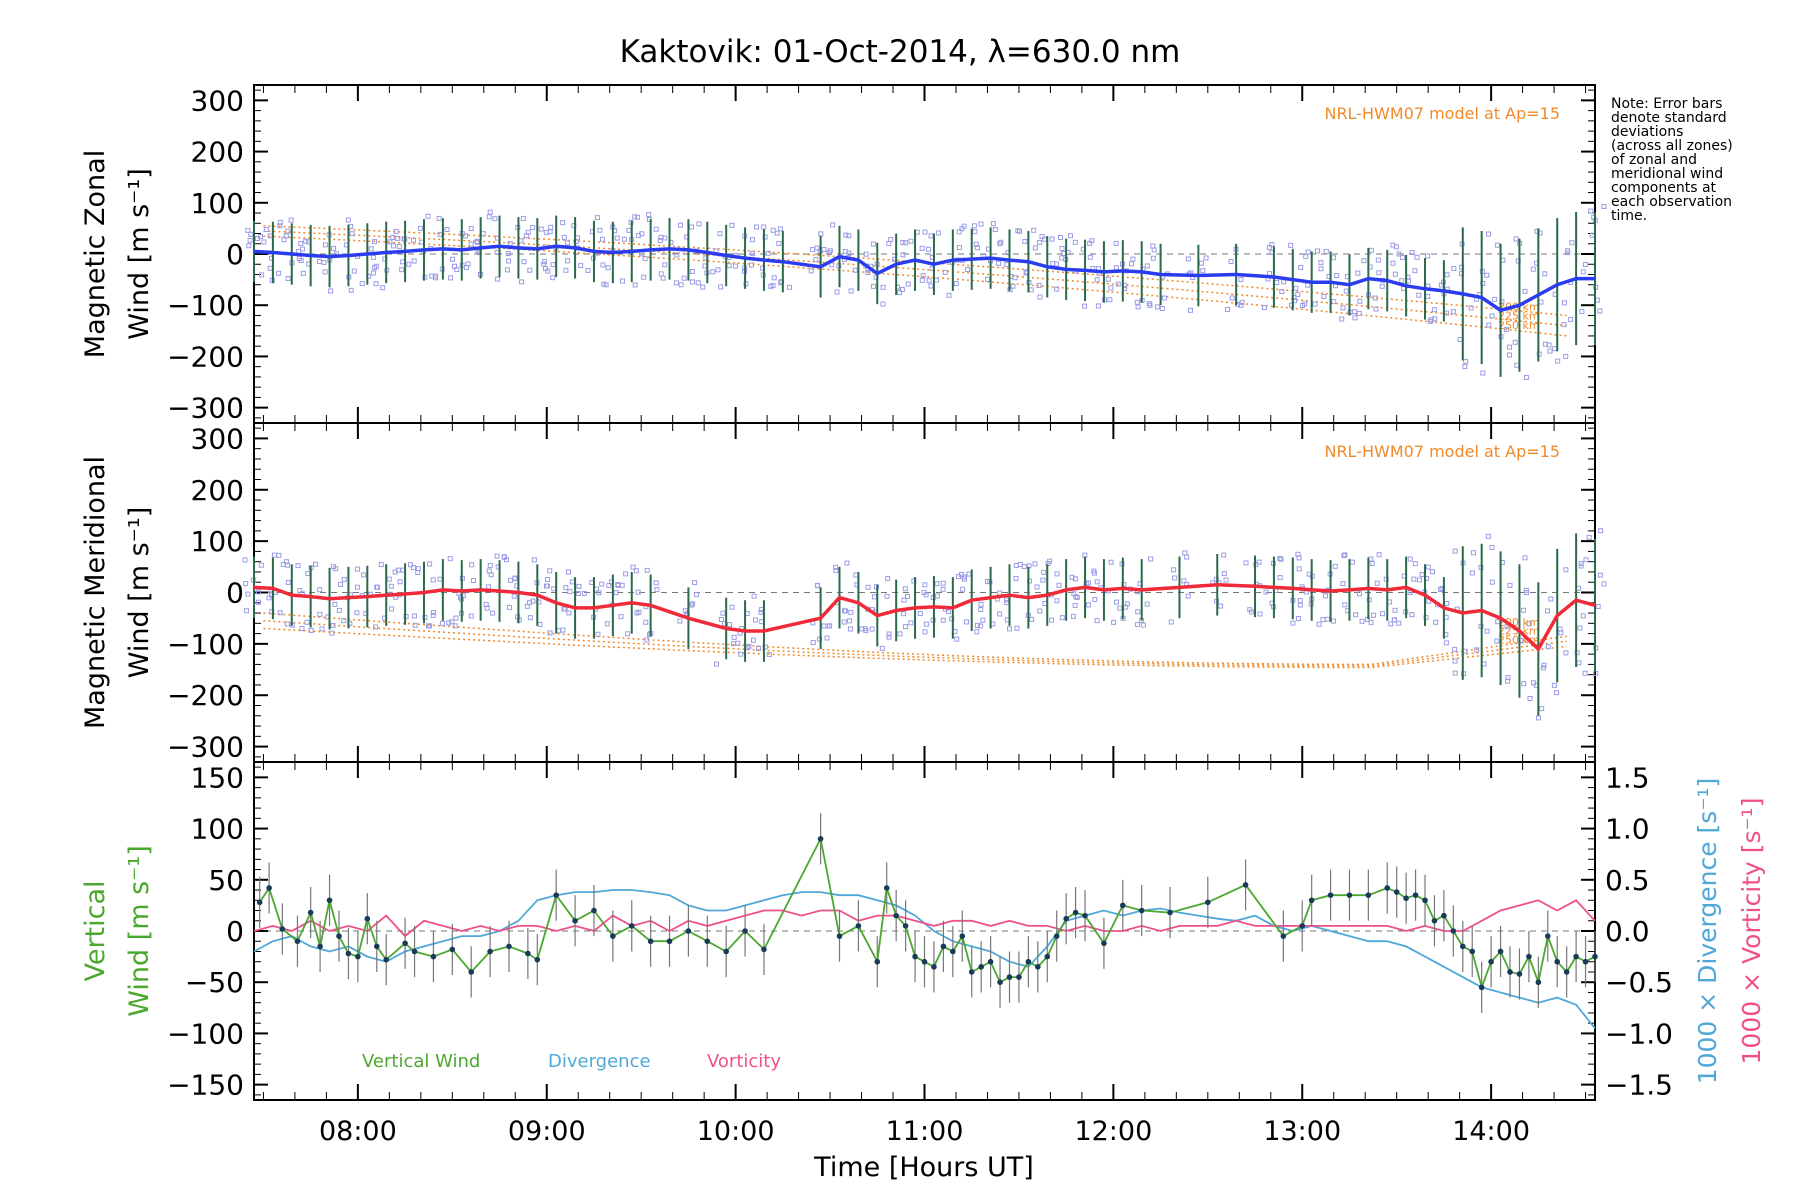 This screenshot has width=1800, height=1200. I want to click on y-tick-label: −150, so click(205, 1085).